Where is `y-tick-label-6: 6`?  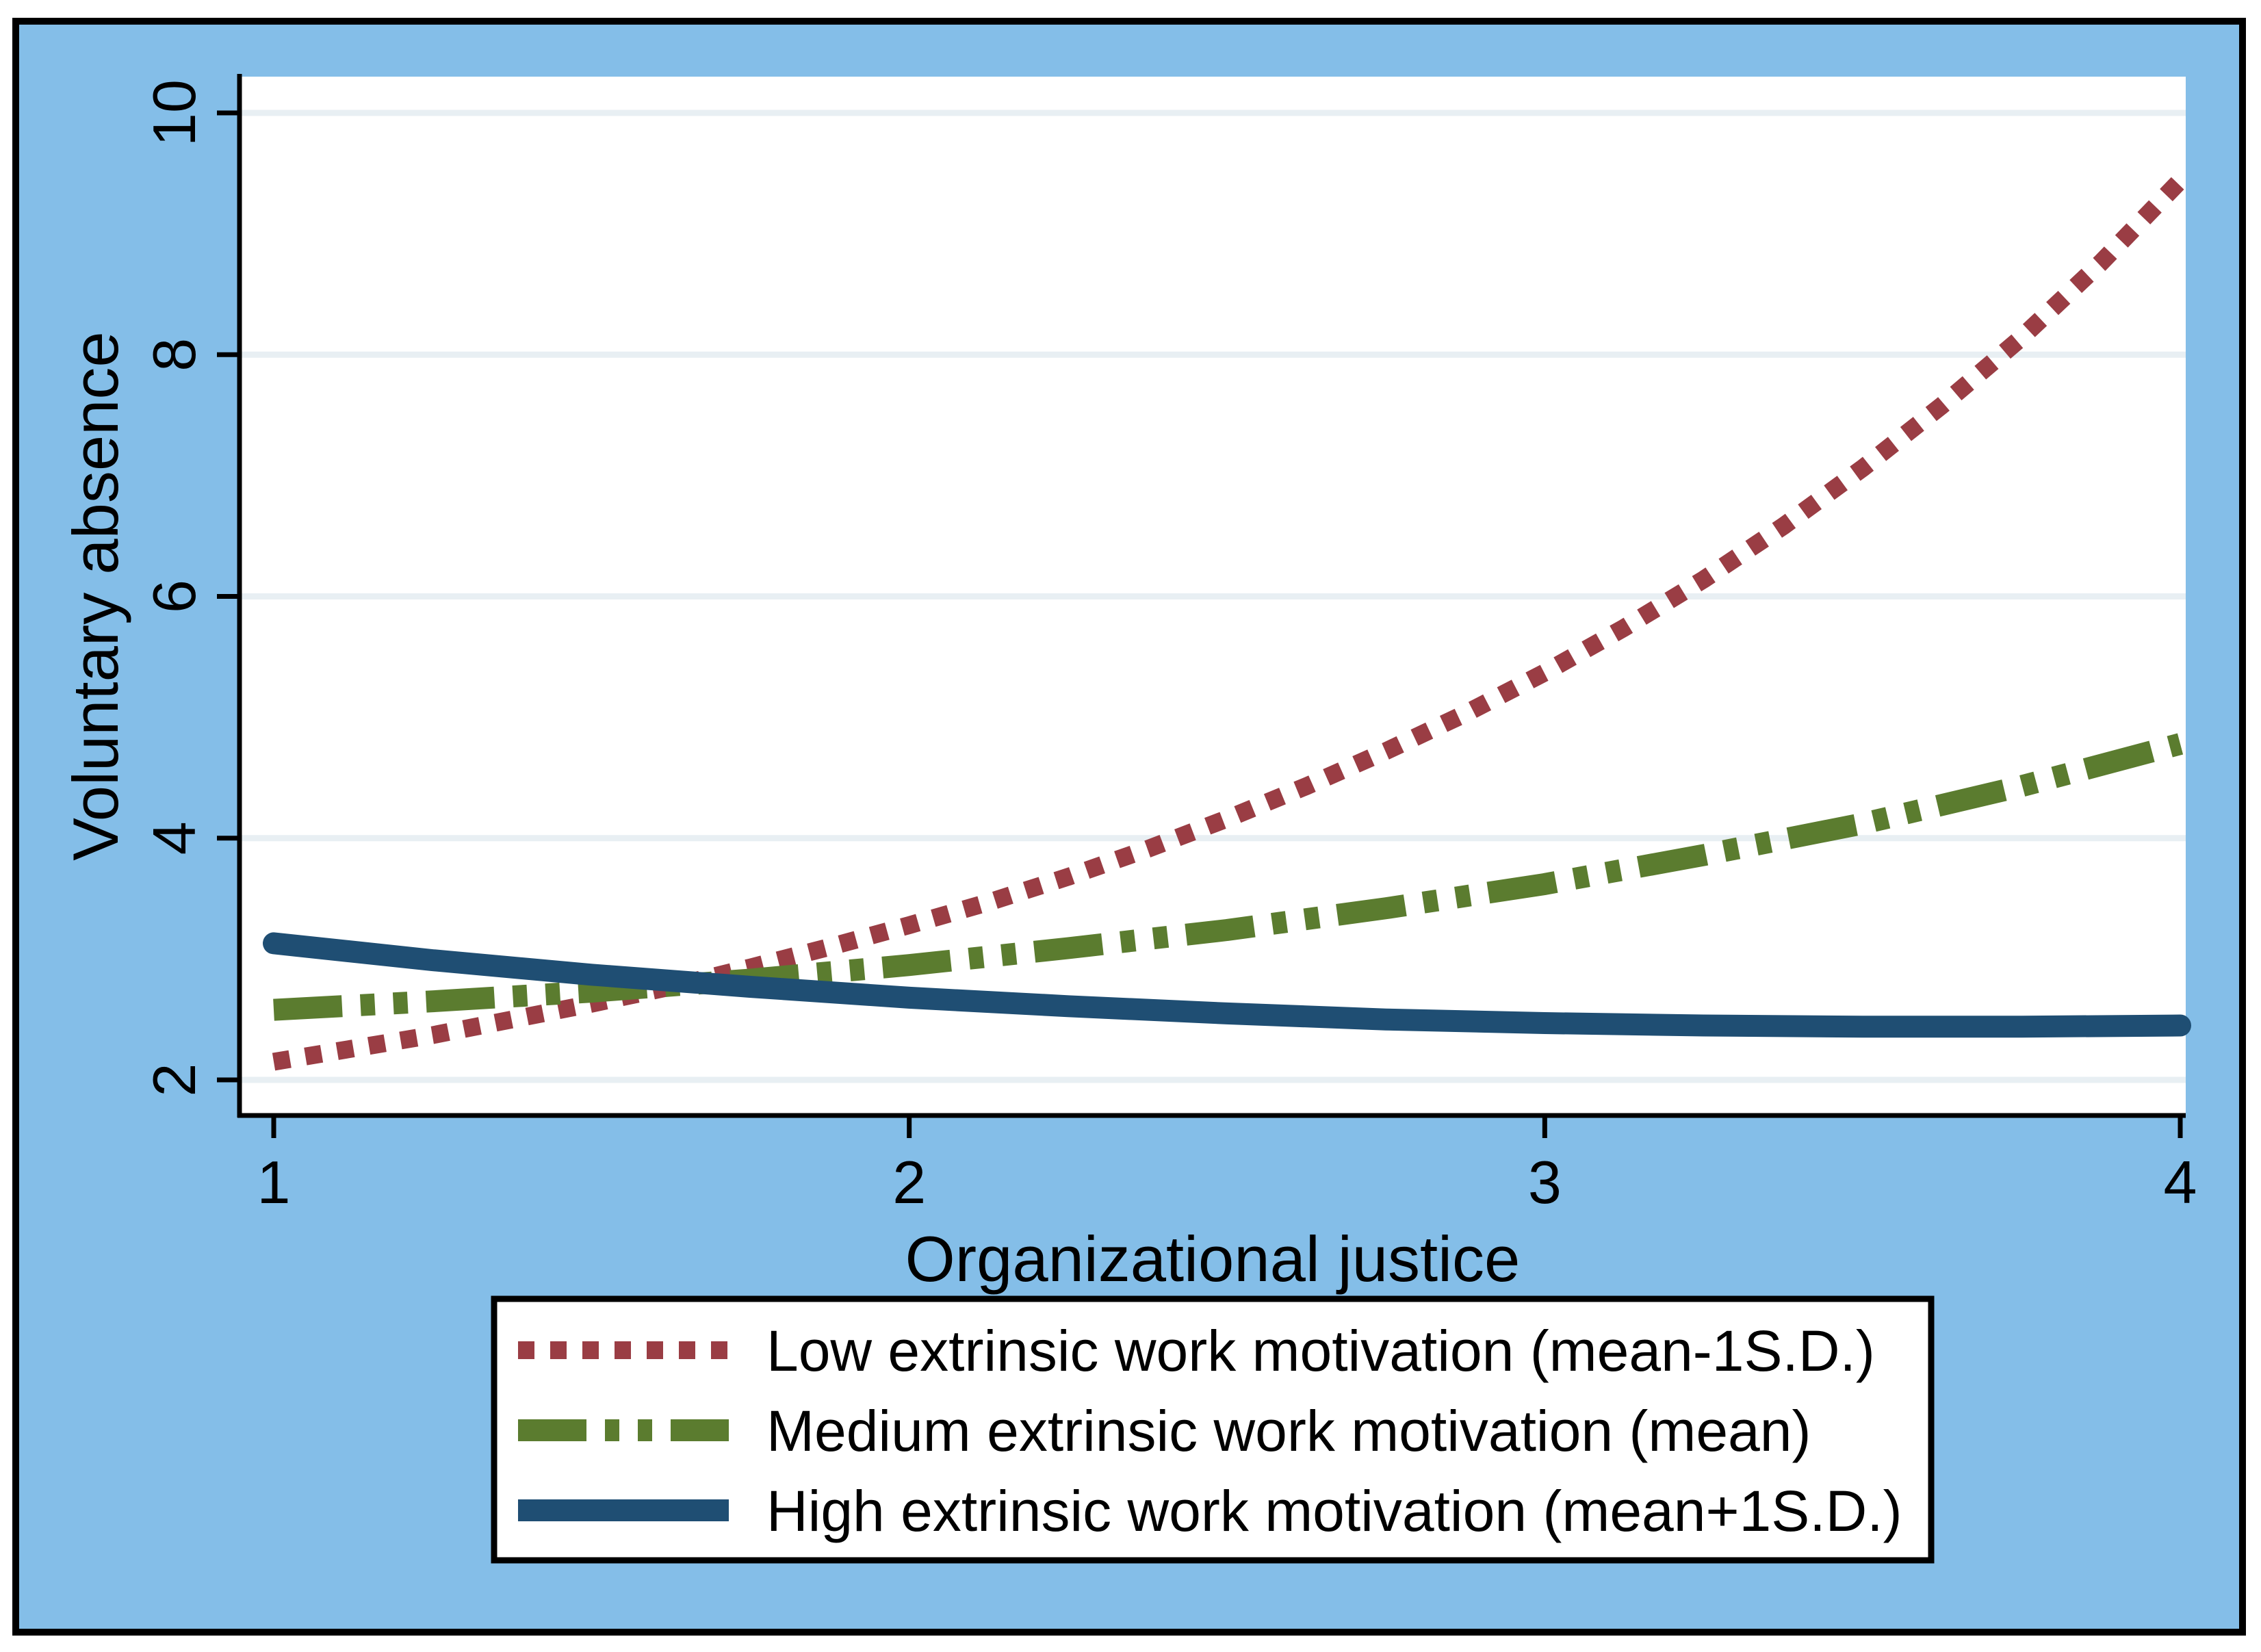
y-tick-label-6: 6 is located at coordinates (174, 597).